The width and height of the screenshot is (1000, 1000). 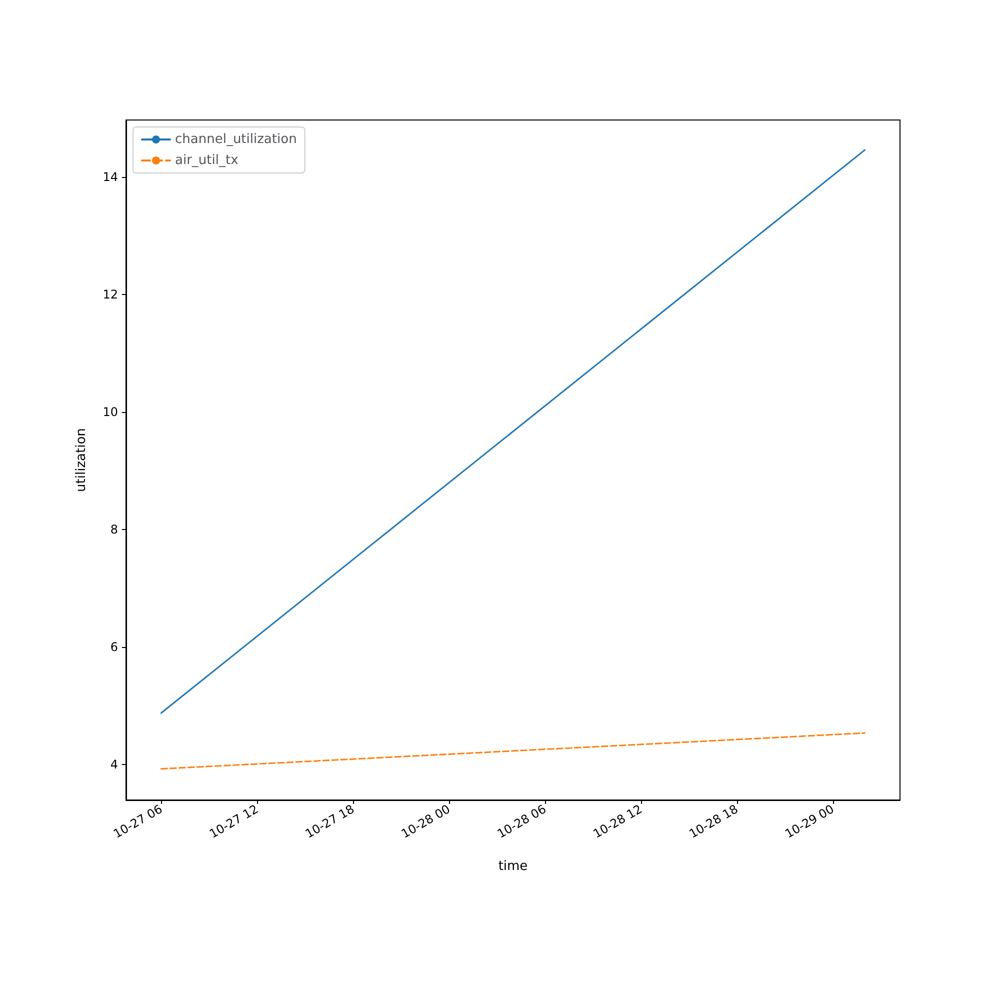 What do you see at coordinates (110, 295) in the screenshot?
I see `y-tick-label: 12` at bounding box center [110, 295].